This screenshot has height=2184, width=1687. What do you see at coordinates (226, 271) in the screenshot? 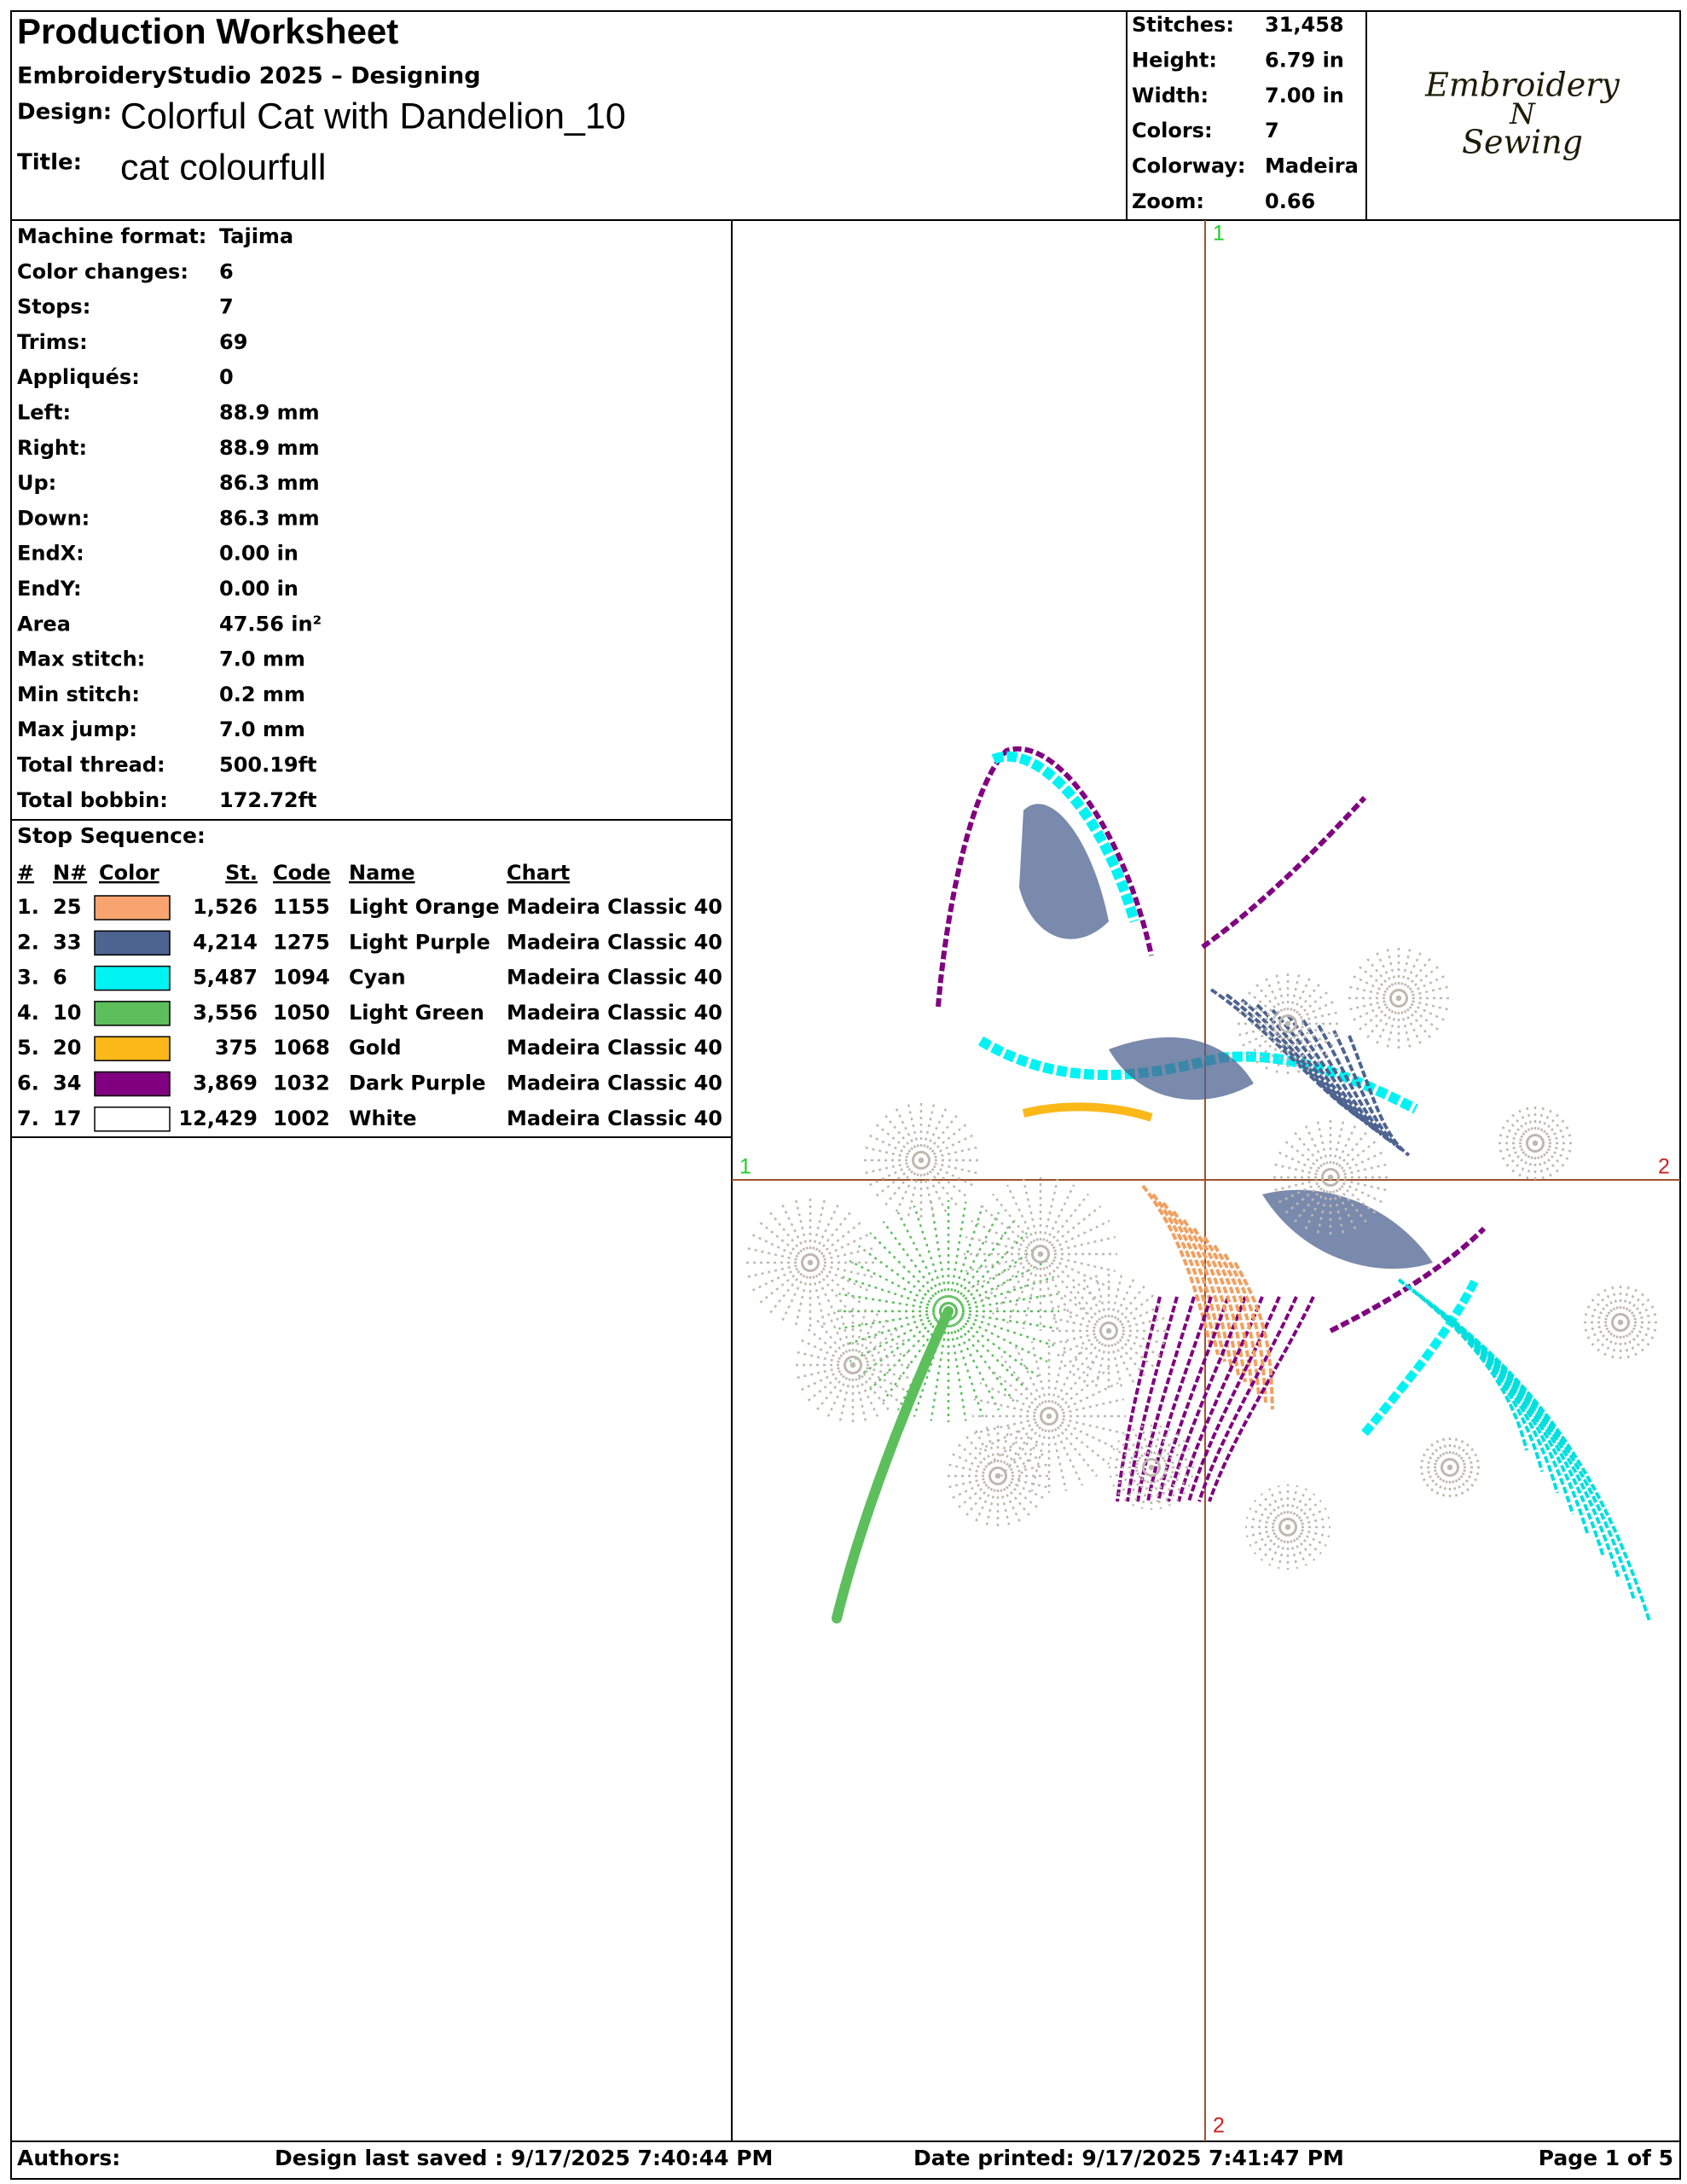
I see `spec-value: 6` at bounding box center [226, 271].